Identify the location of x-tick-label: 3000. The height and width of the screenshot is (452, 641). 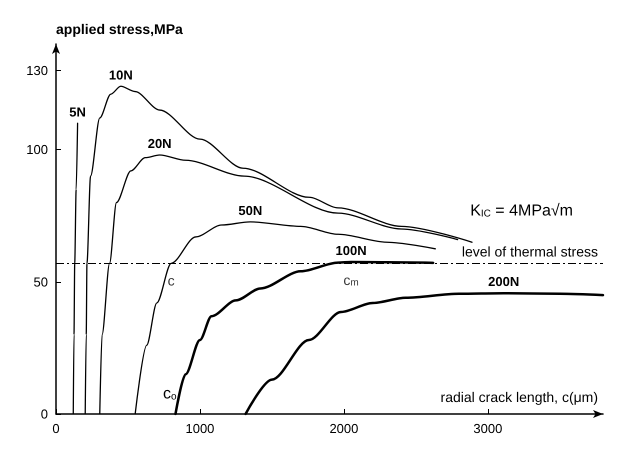
(487, 428).